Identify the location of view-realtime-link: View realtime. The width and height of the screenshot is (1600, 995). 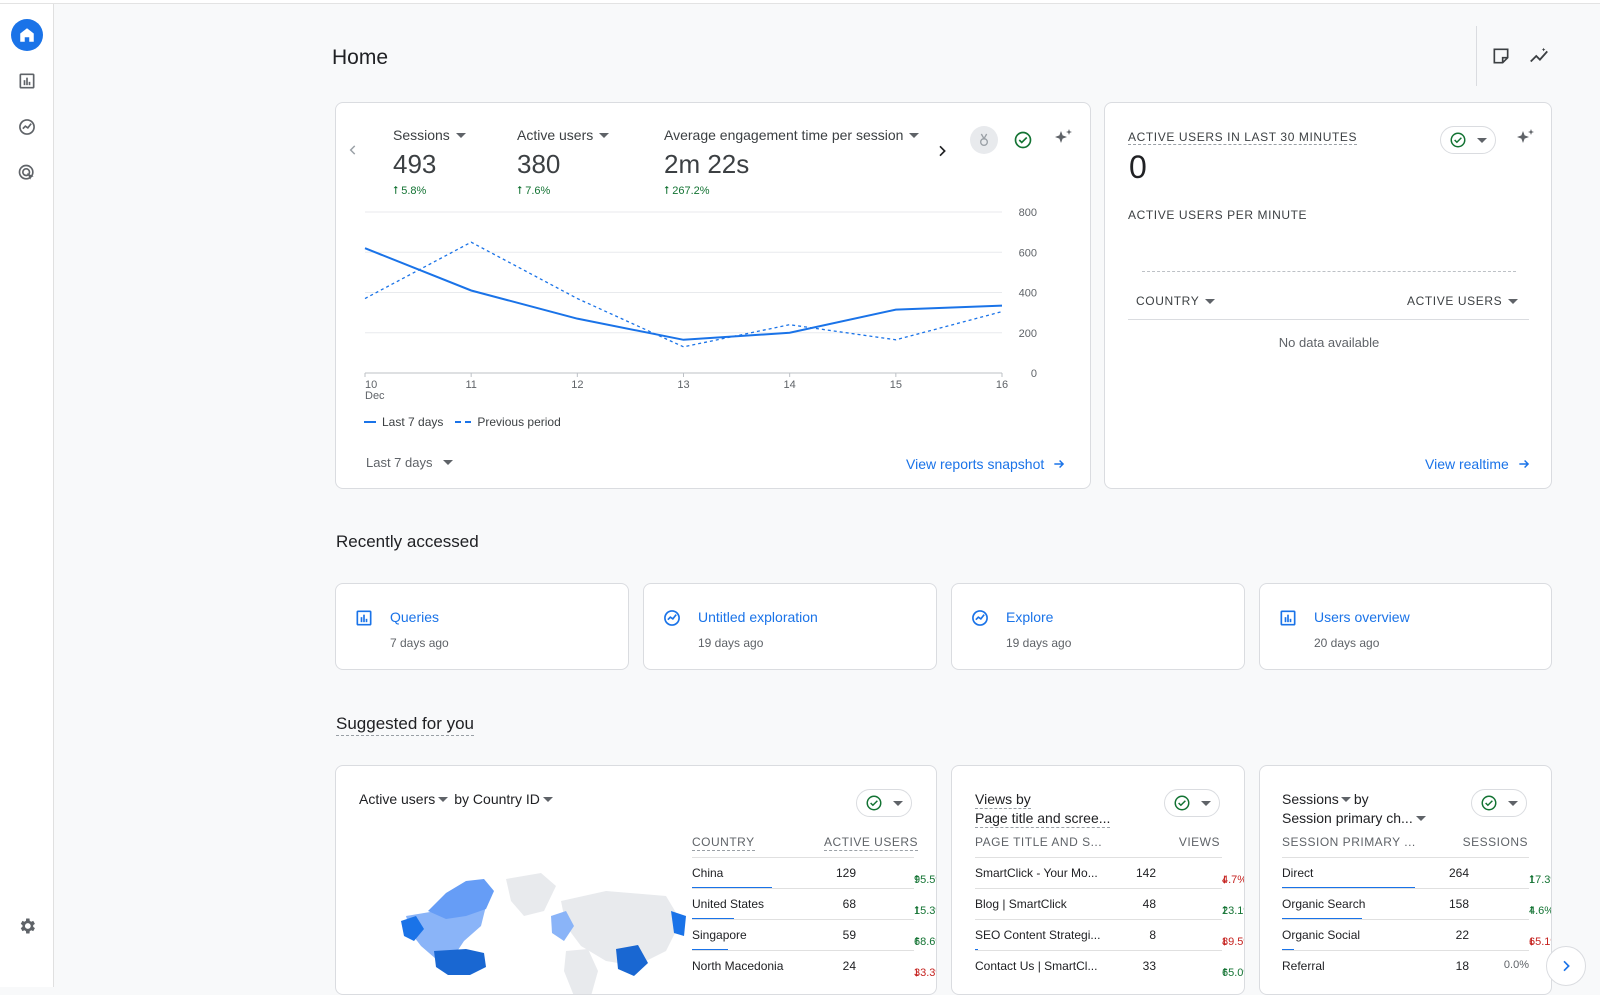
(1478, 464).